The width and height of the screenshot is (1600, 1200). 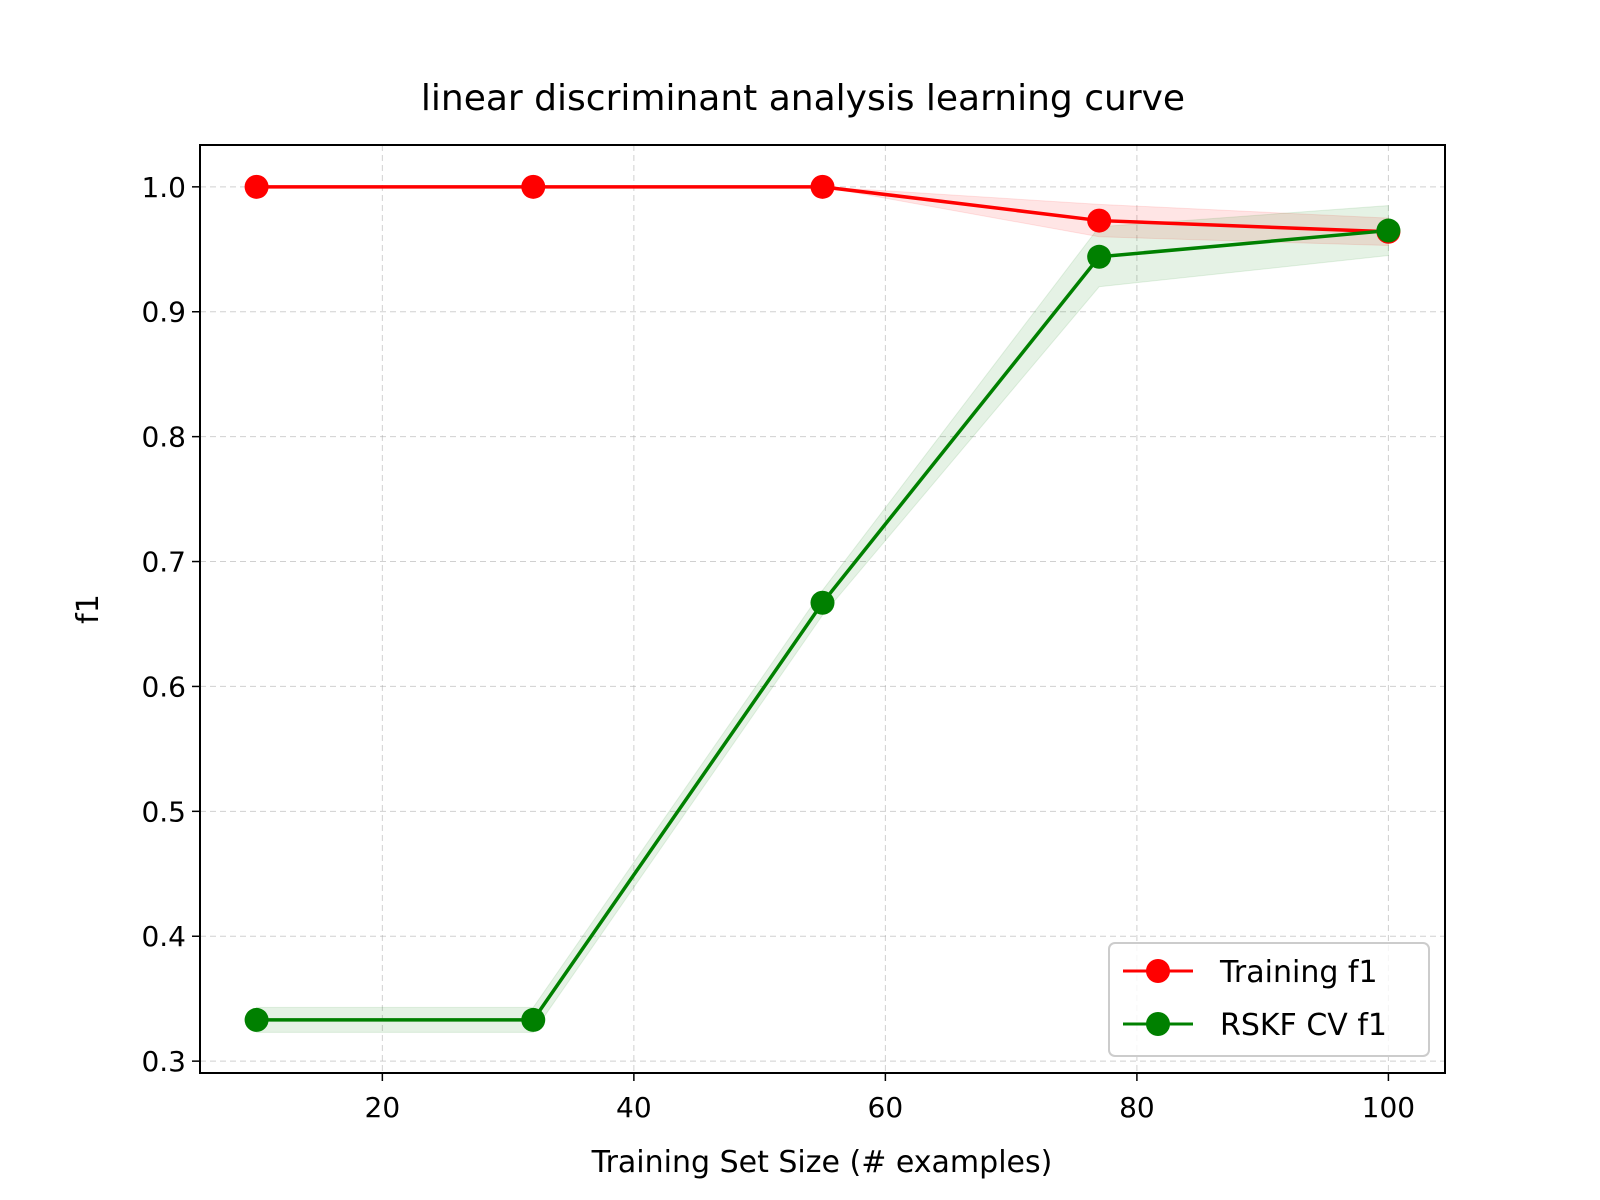 I want to click on legend: Training f1 RSKF CV f1, so click(x=1269, y=999).